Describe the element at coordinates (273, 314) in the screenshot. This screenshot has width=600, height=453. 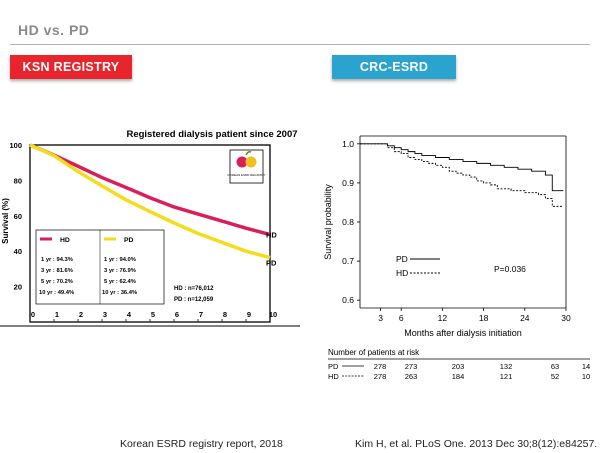
I see `left-x-tick-label-10: 10` at that location.